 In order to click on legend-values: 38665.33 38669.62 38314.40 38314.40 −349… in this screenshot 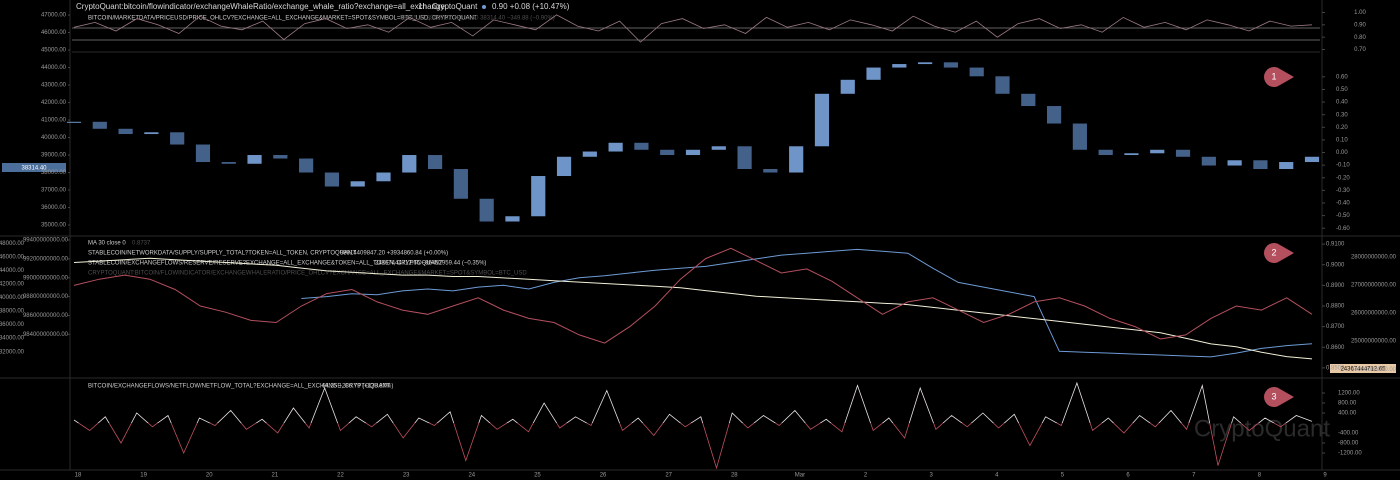, I will do `click(477, 19)`.